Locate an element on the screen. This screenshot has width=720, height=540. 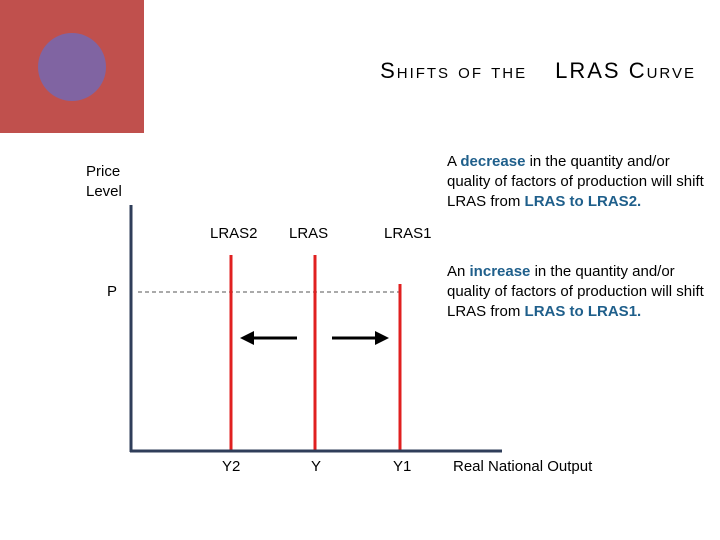
y2-output-label: Y2 is located at coordinates (231, 466).